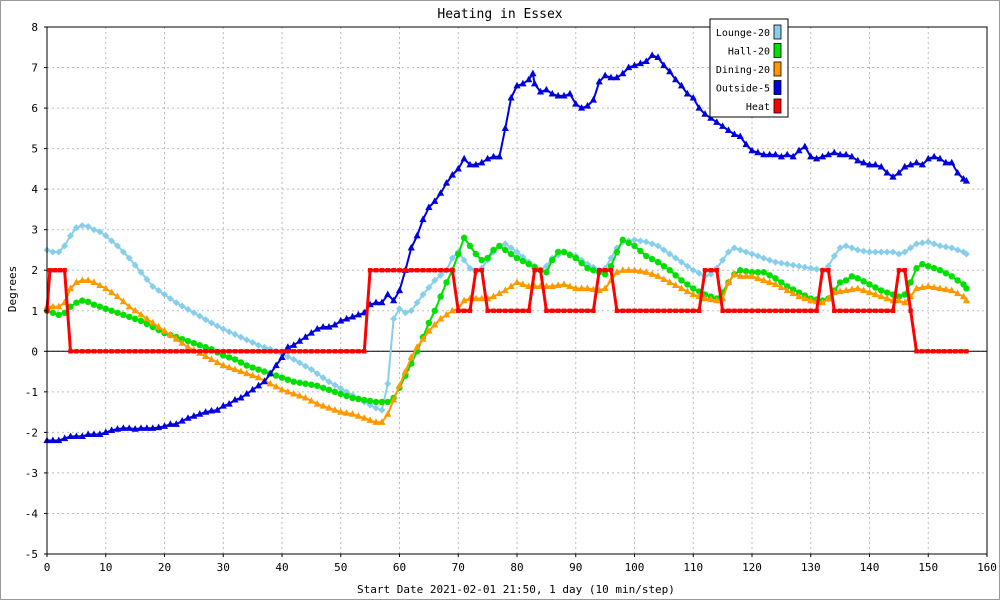 Image resolution: width=1000 pixels, height=600 pixels. Describe the element at coordinates (758, 107) in the screenshot. I see `legend-label: Heat` at that location.